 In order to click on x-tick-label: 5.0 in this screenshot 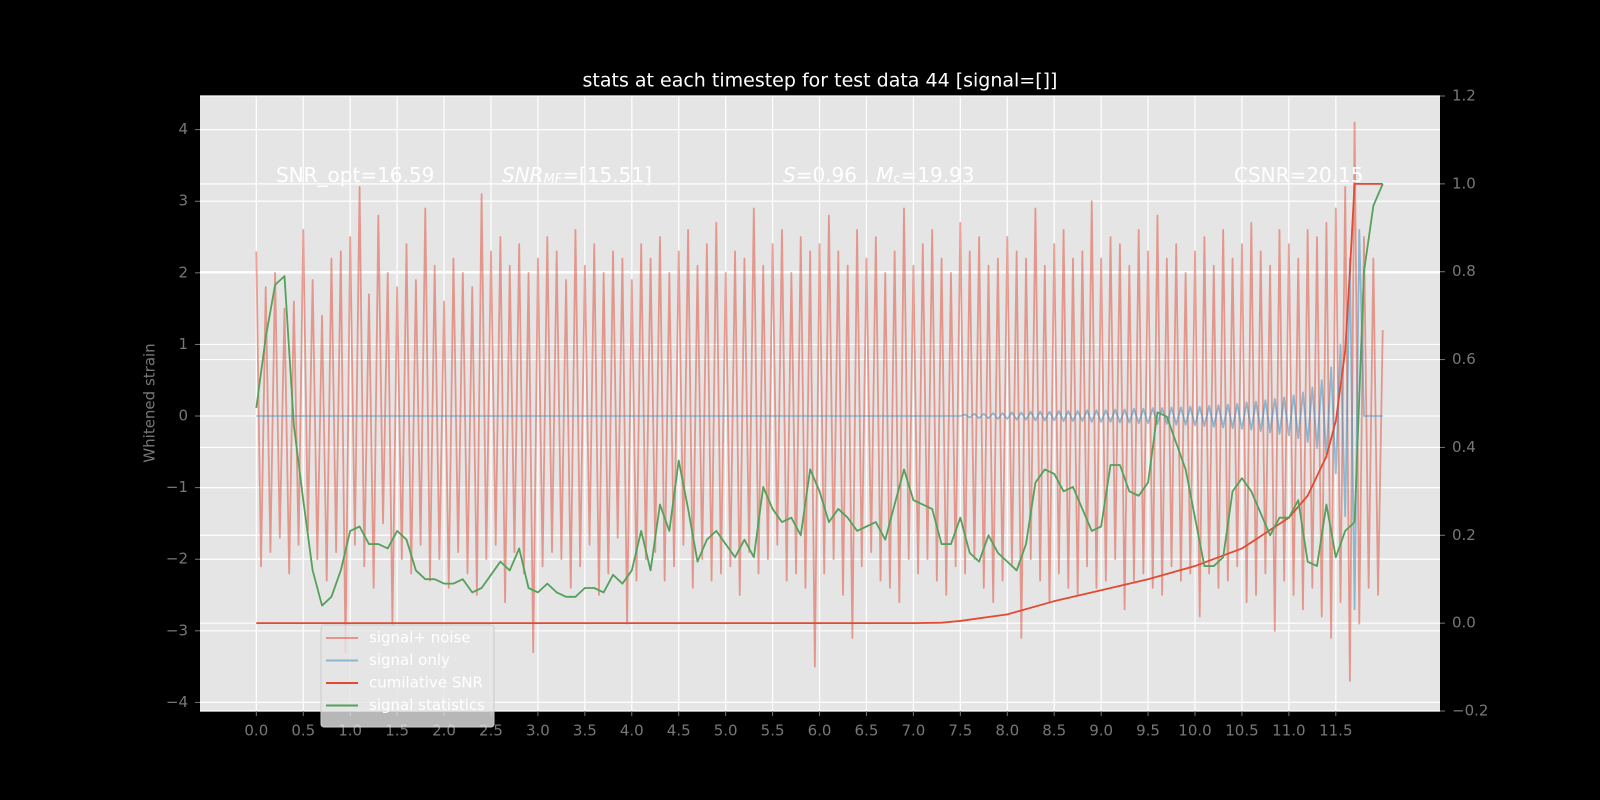, I will do `click(726, 731)`.